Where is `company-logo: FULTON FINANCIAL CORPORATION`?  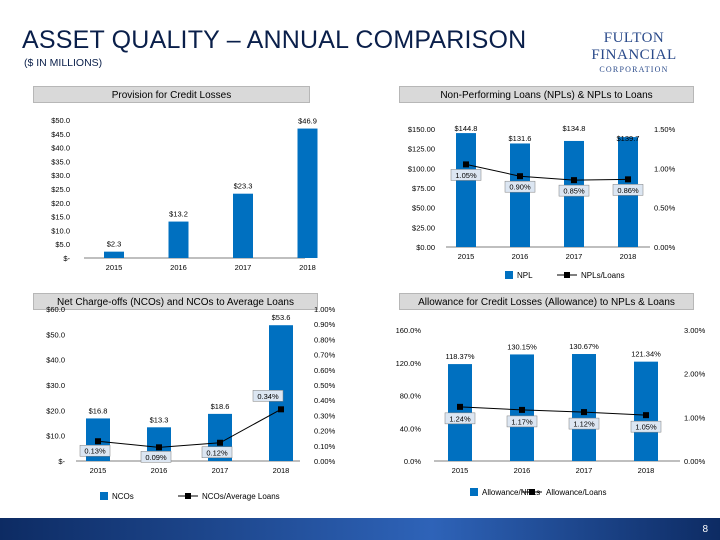
company-logo: FULTON FINANCIAL CORPORATION is located at coordinates (634, 52).